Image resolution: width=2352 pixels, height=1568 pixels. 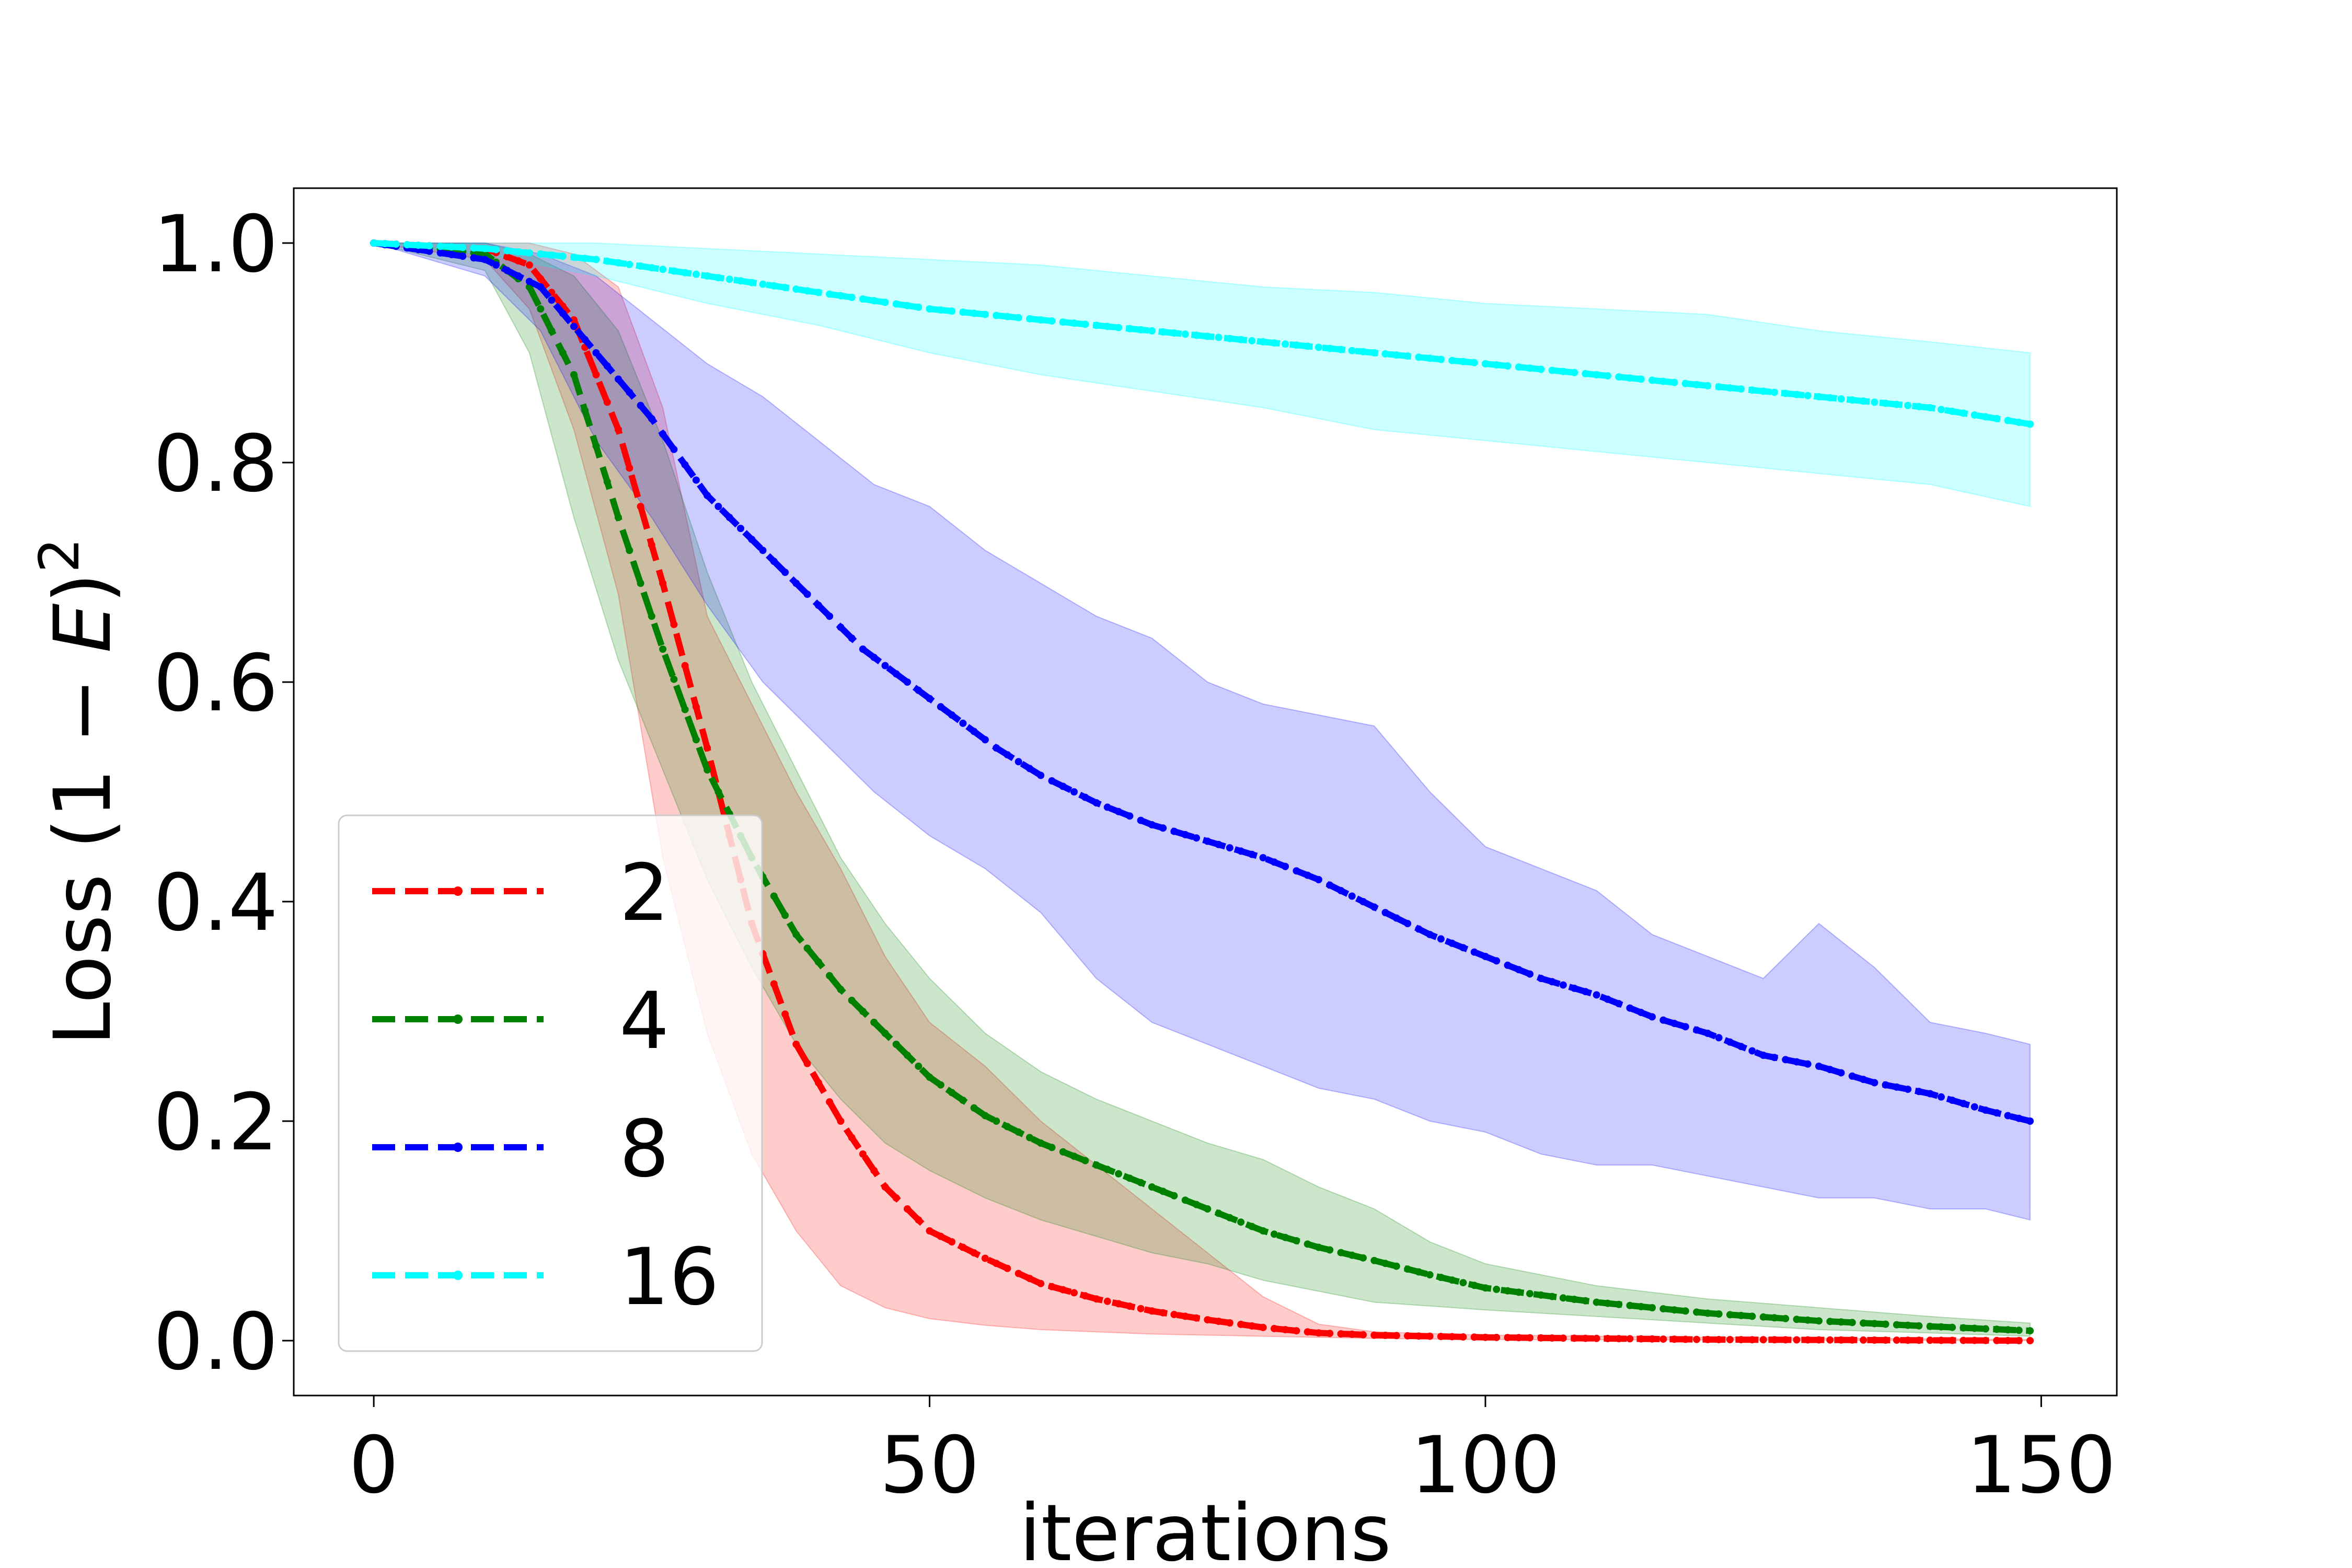 What do you see at coordinates (1205, 1528) in the screenshot?
I see `x-axis-label: iterations` at bounding box center [1205, 1528].